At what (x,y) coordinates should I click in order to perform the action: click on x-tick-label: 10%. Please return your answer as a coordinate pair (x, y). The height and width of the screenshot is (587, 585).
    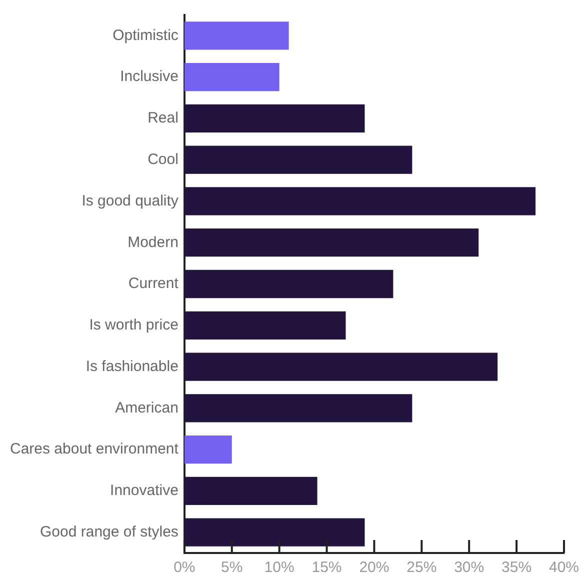
    Looking at the image, I should click on (279, 567).